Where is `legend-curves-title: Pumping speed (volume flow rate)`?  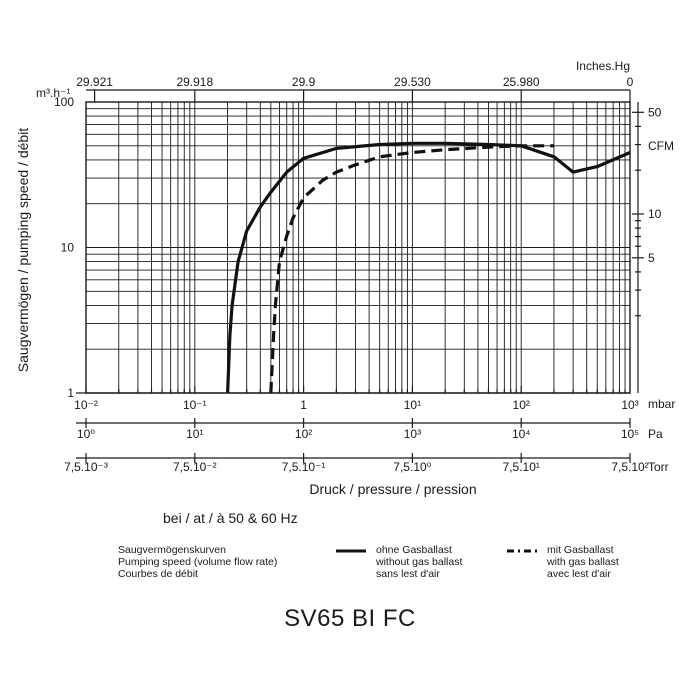 legend-curves-title: Pumping speed (volume flow rate) is located at coordinates (197, 562).